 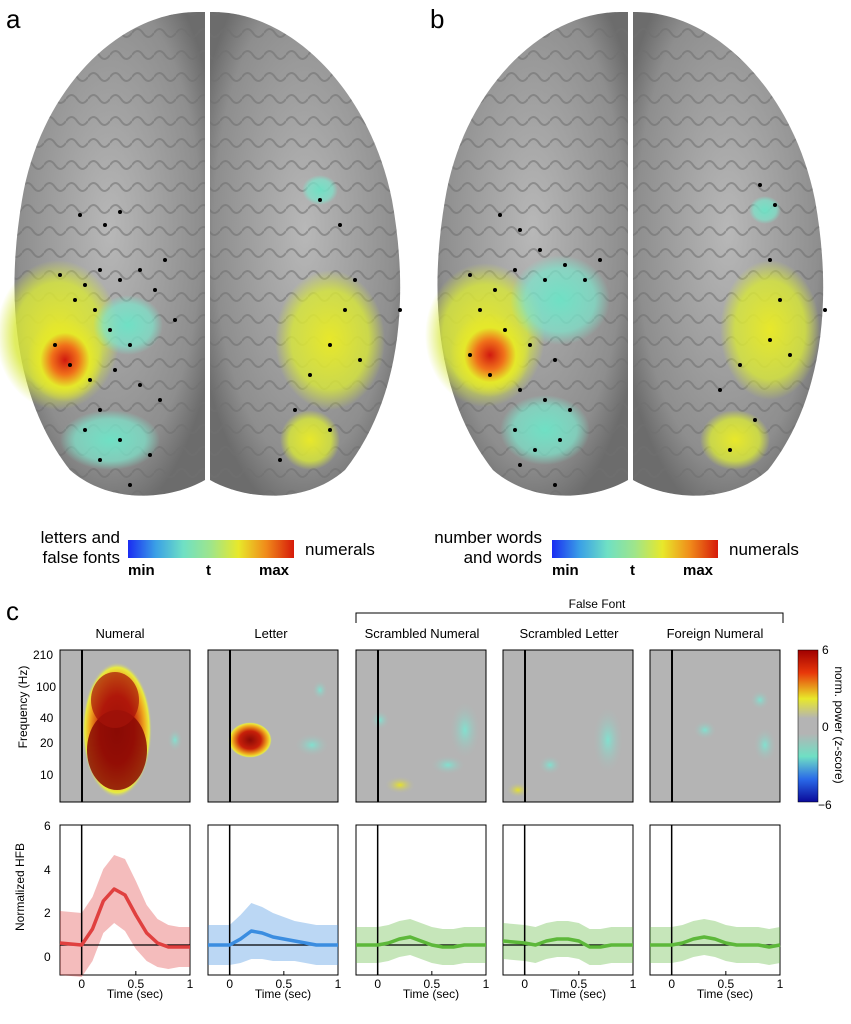 What do you see at coordinates (632, 570) in the screenshot?
I see `legend-b-tick-t: t` at bounding box center [632, 570].